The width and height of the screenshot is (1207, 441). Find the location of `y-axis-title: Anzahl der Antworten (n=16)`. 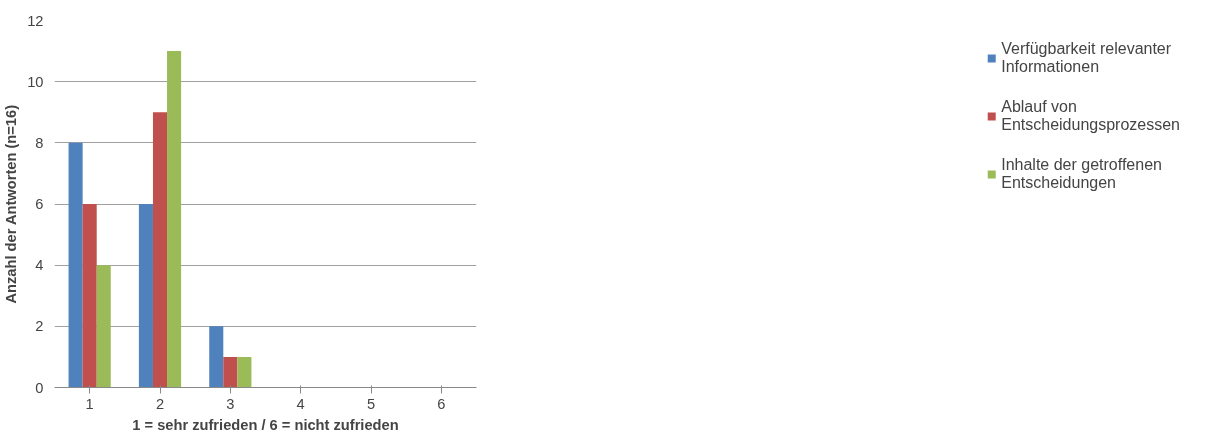

y-axis-title: Anzahl der Antworten (n=16) is located at coordinates (11, 204).